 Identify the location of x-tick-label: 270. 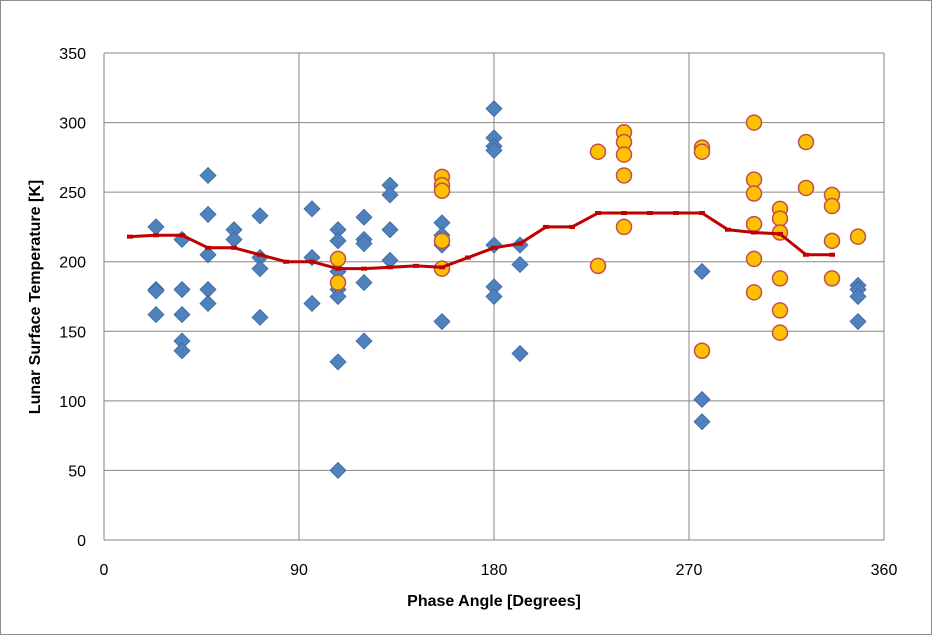
(689, 570).